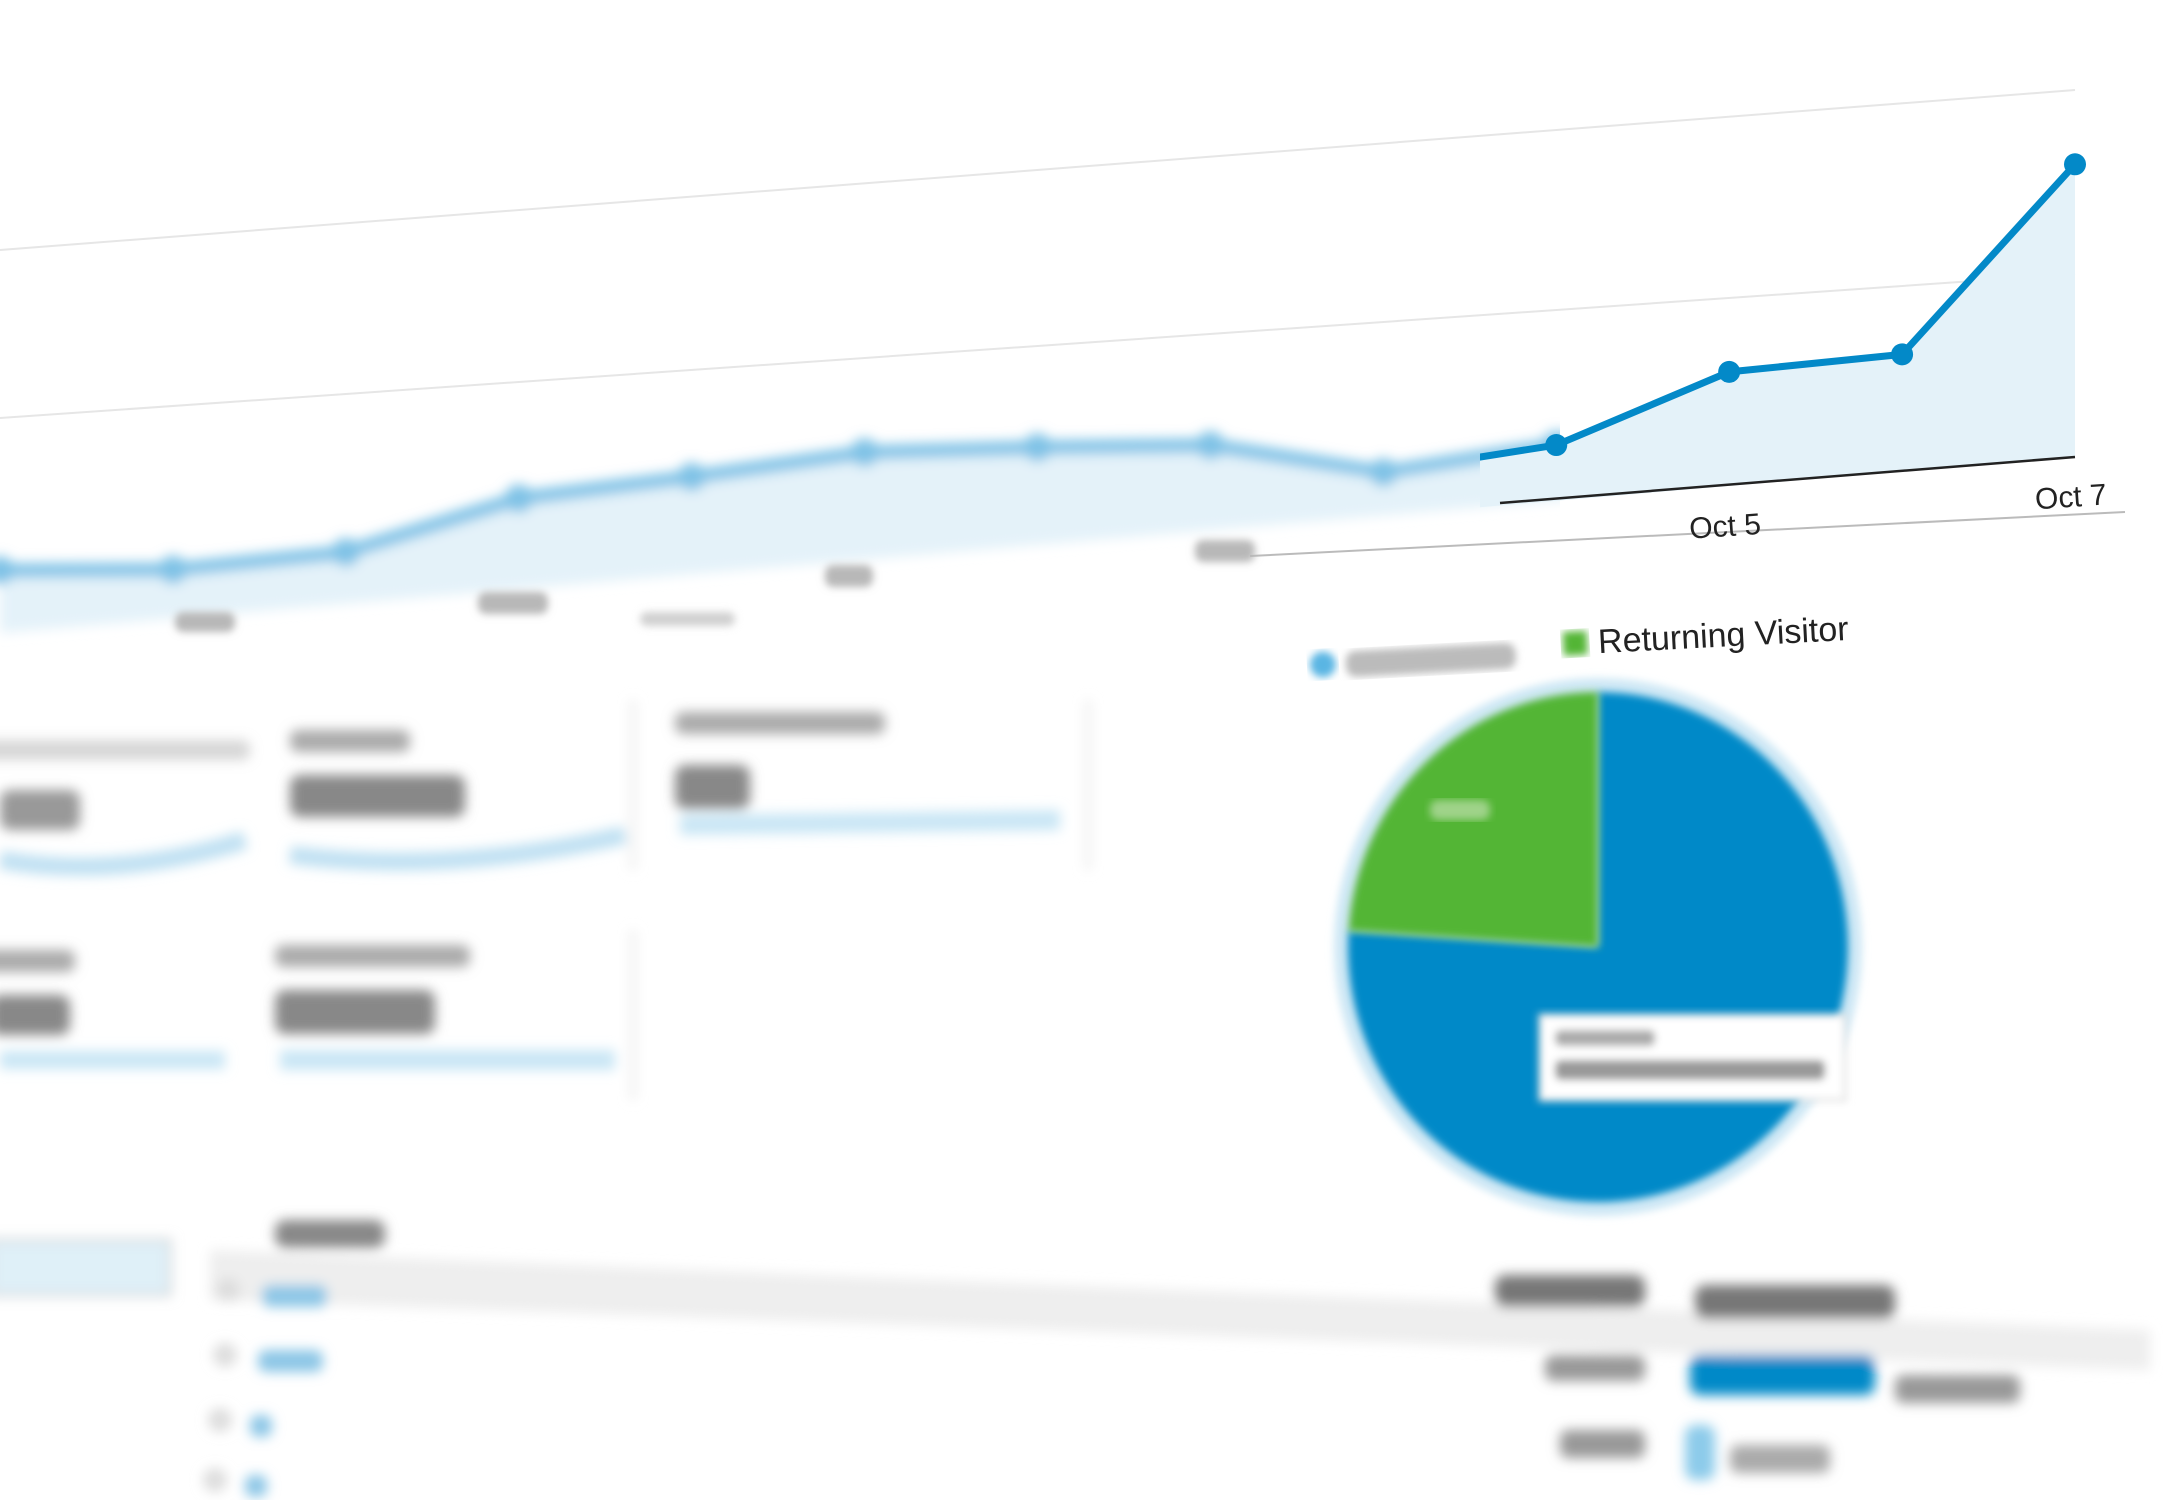 The image size is (2171, 1500). What do you see at coordinates (1795, 1302) in the screenshot?
I see `column-header-percent-blurred` at bounding box center [1795, 1302].